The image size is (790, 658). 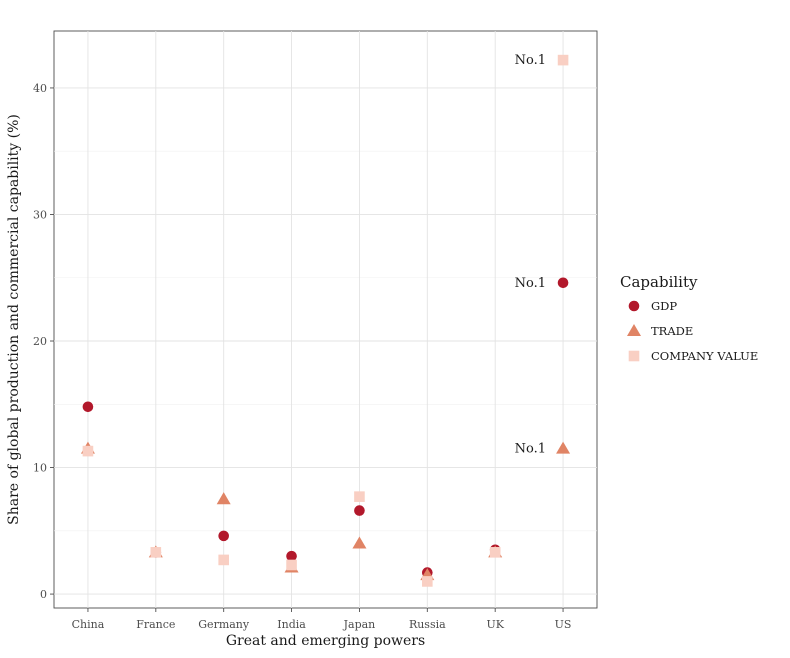 What do you see at coordinates (704, 356) in the screenshot?
I see `legend-label: COMPANY VALUE` at bounding box center [704, 356].